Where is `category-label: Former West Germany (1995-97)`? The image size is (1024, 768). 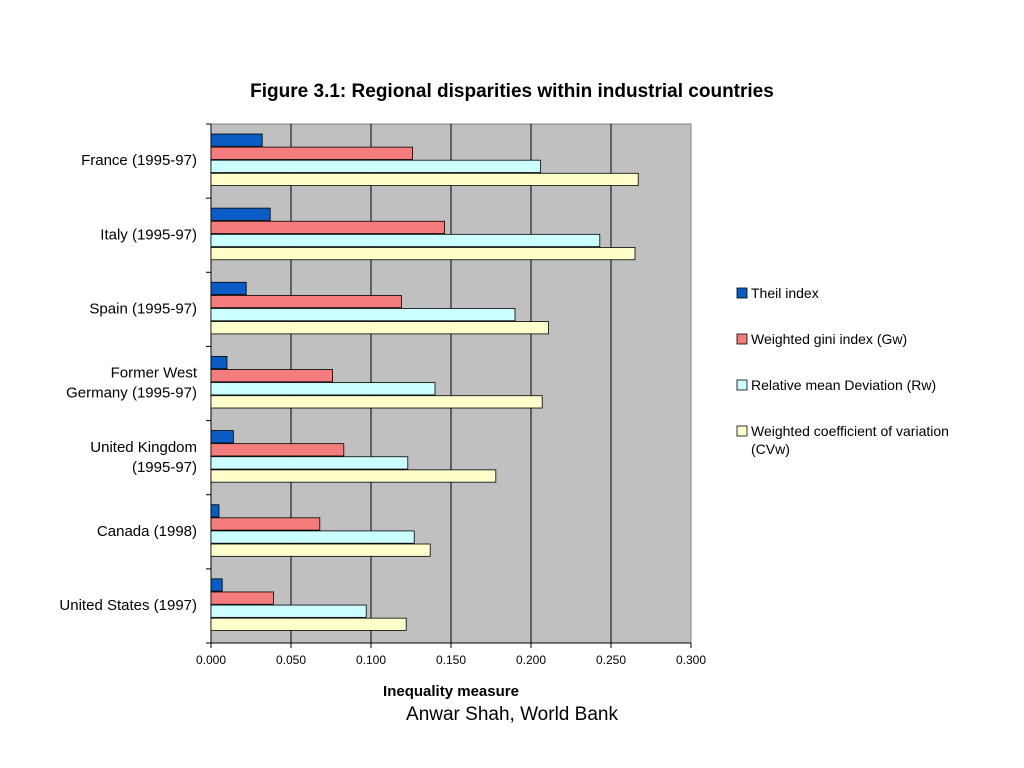
category-label: Former West Germany (1995-97) is located at coordinates (132, 383).